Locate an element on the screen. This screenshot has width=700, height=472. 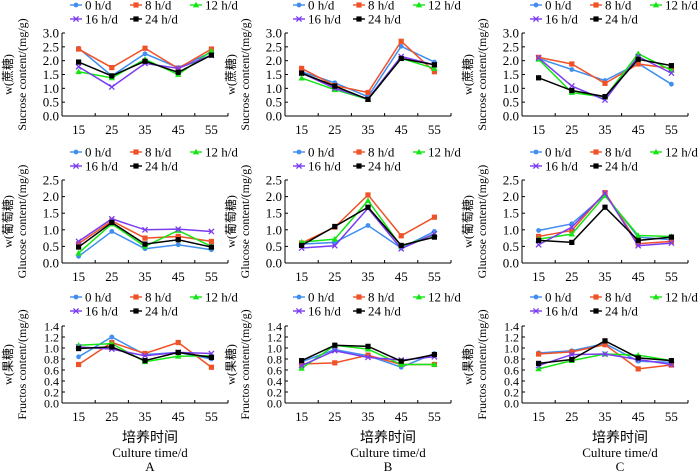
legend-A-fructose: 0 h/d 8 h/d 12 h/d 16 h/d 24 h/d is located at coordinates (154, 304).